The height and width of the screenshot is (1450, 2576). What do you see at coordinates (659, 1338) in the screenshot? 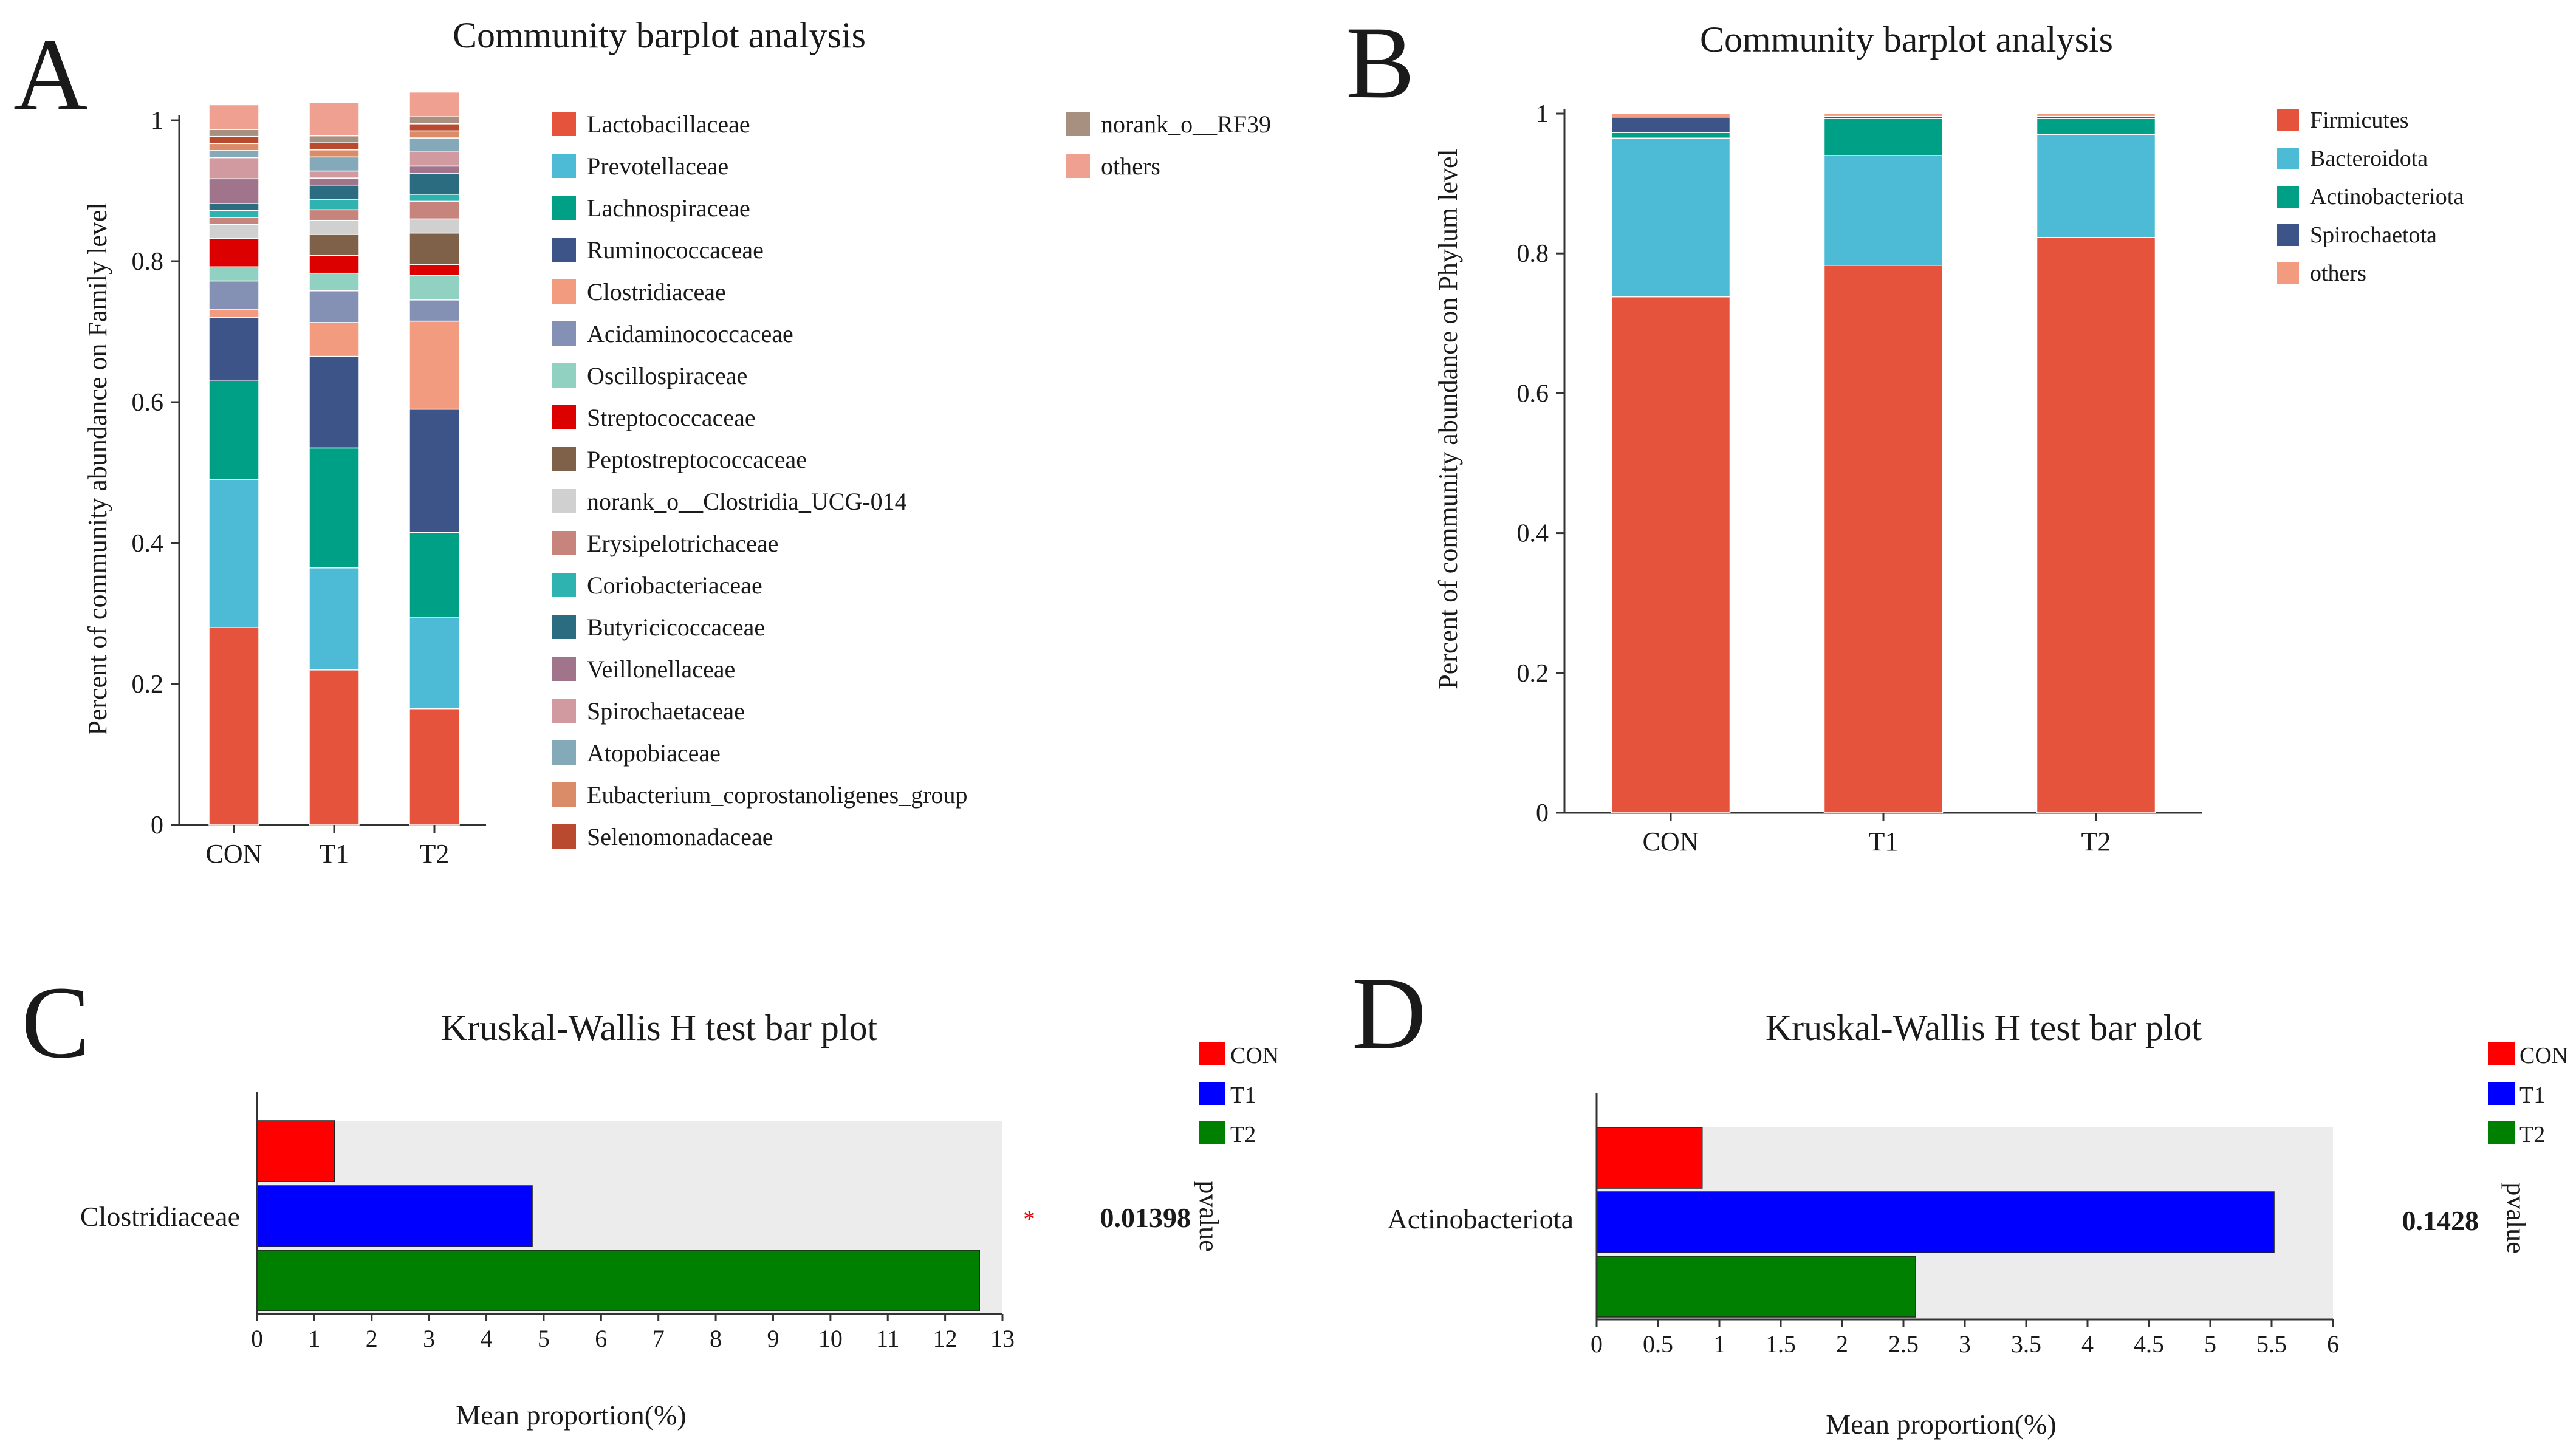
I see `x-tick-label: 7` at bounding box center [659, 1338].